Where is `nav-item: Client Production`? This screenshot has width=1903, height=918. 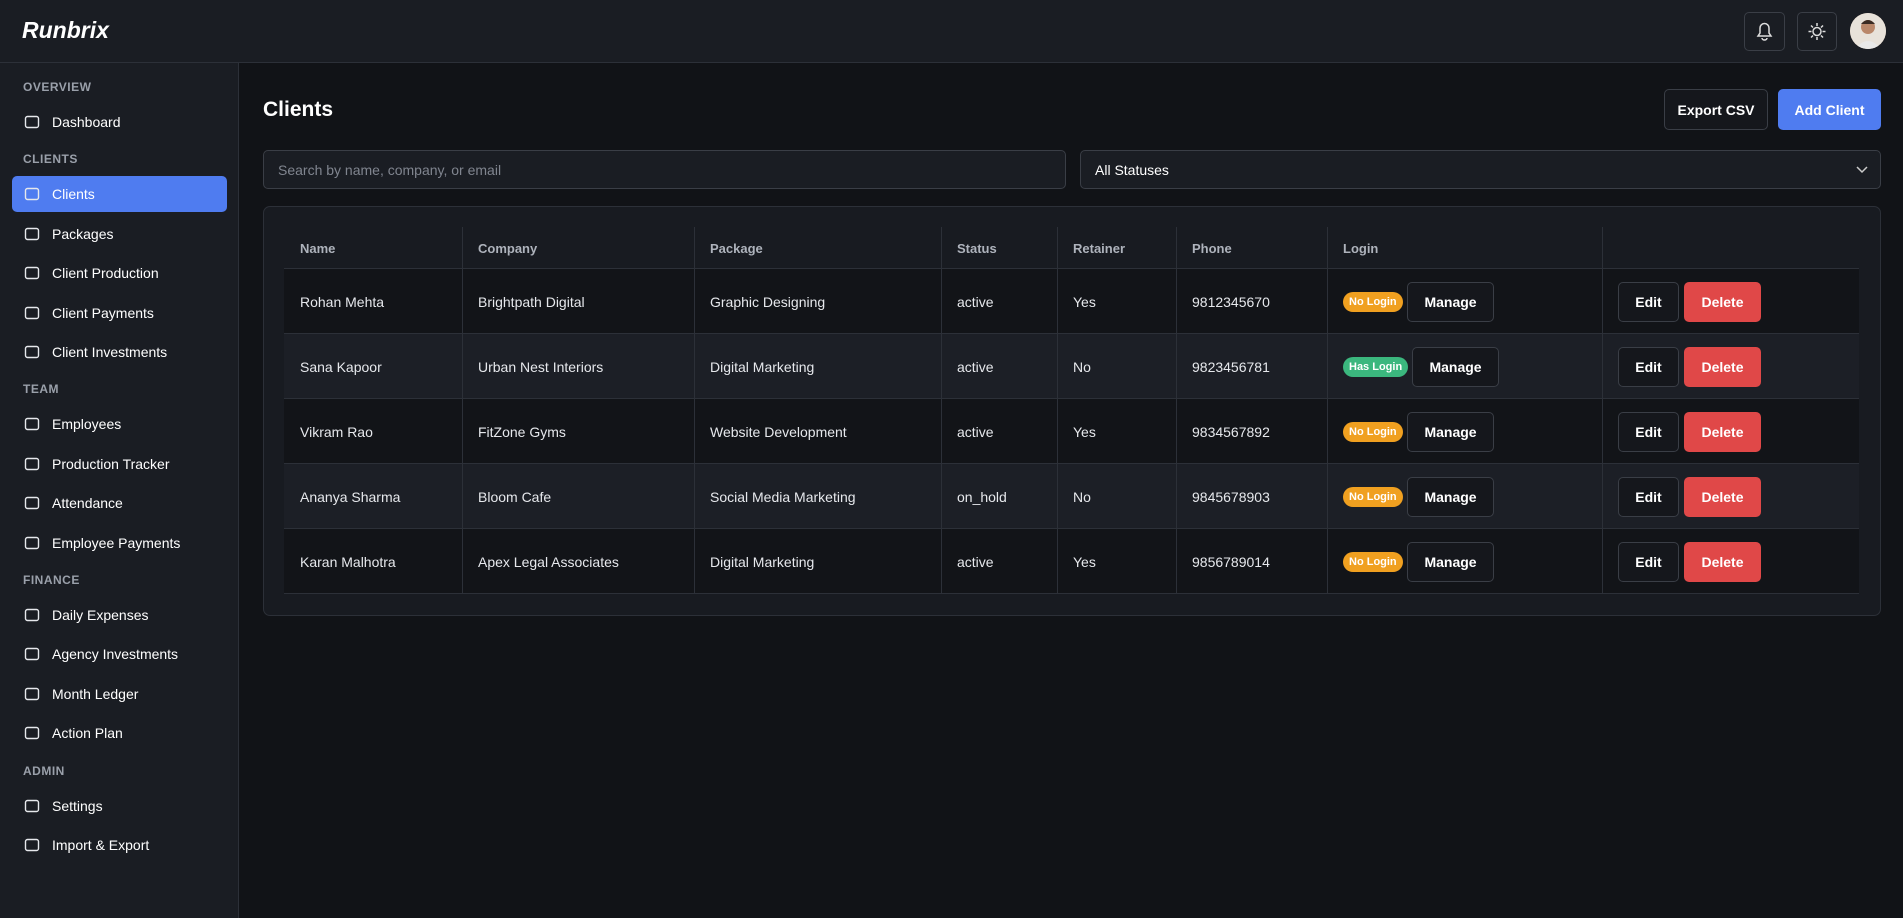 nav-item: Client Production is located at coordinates (119, 273).